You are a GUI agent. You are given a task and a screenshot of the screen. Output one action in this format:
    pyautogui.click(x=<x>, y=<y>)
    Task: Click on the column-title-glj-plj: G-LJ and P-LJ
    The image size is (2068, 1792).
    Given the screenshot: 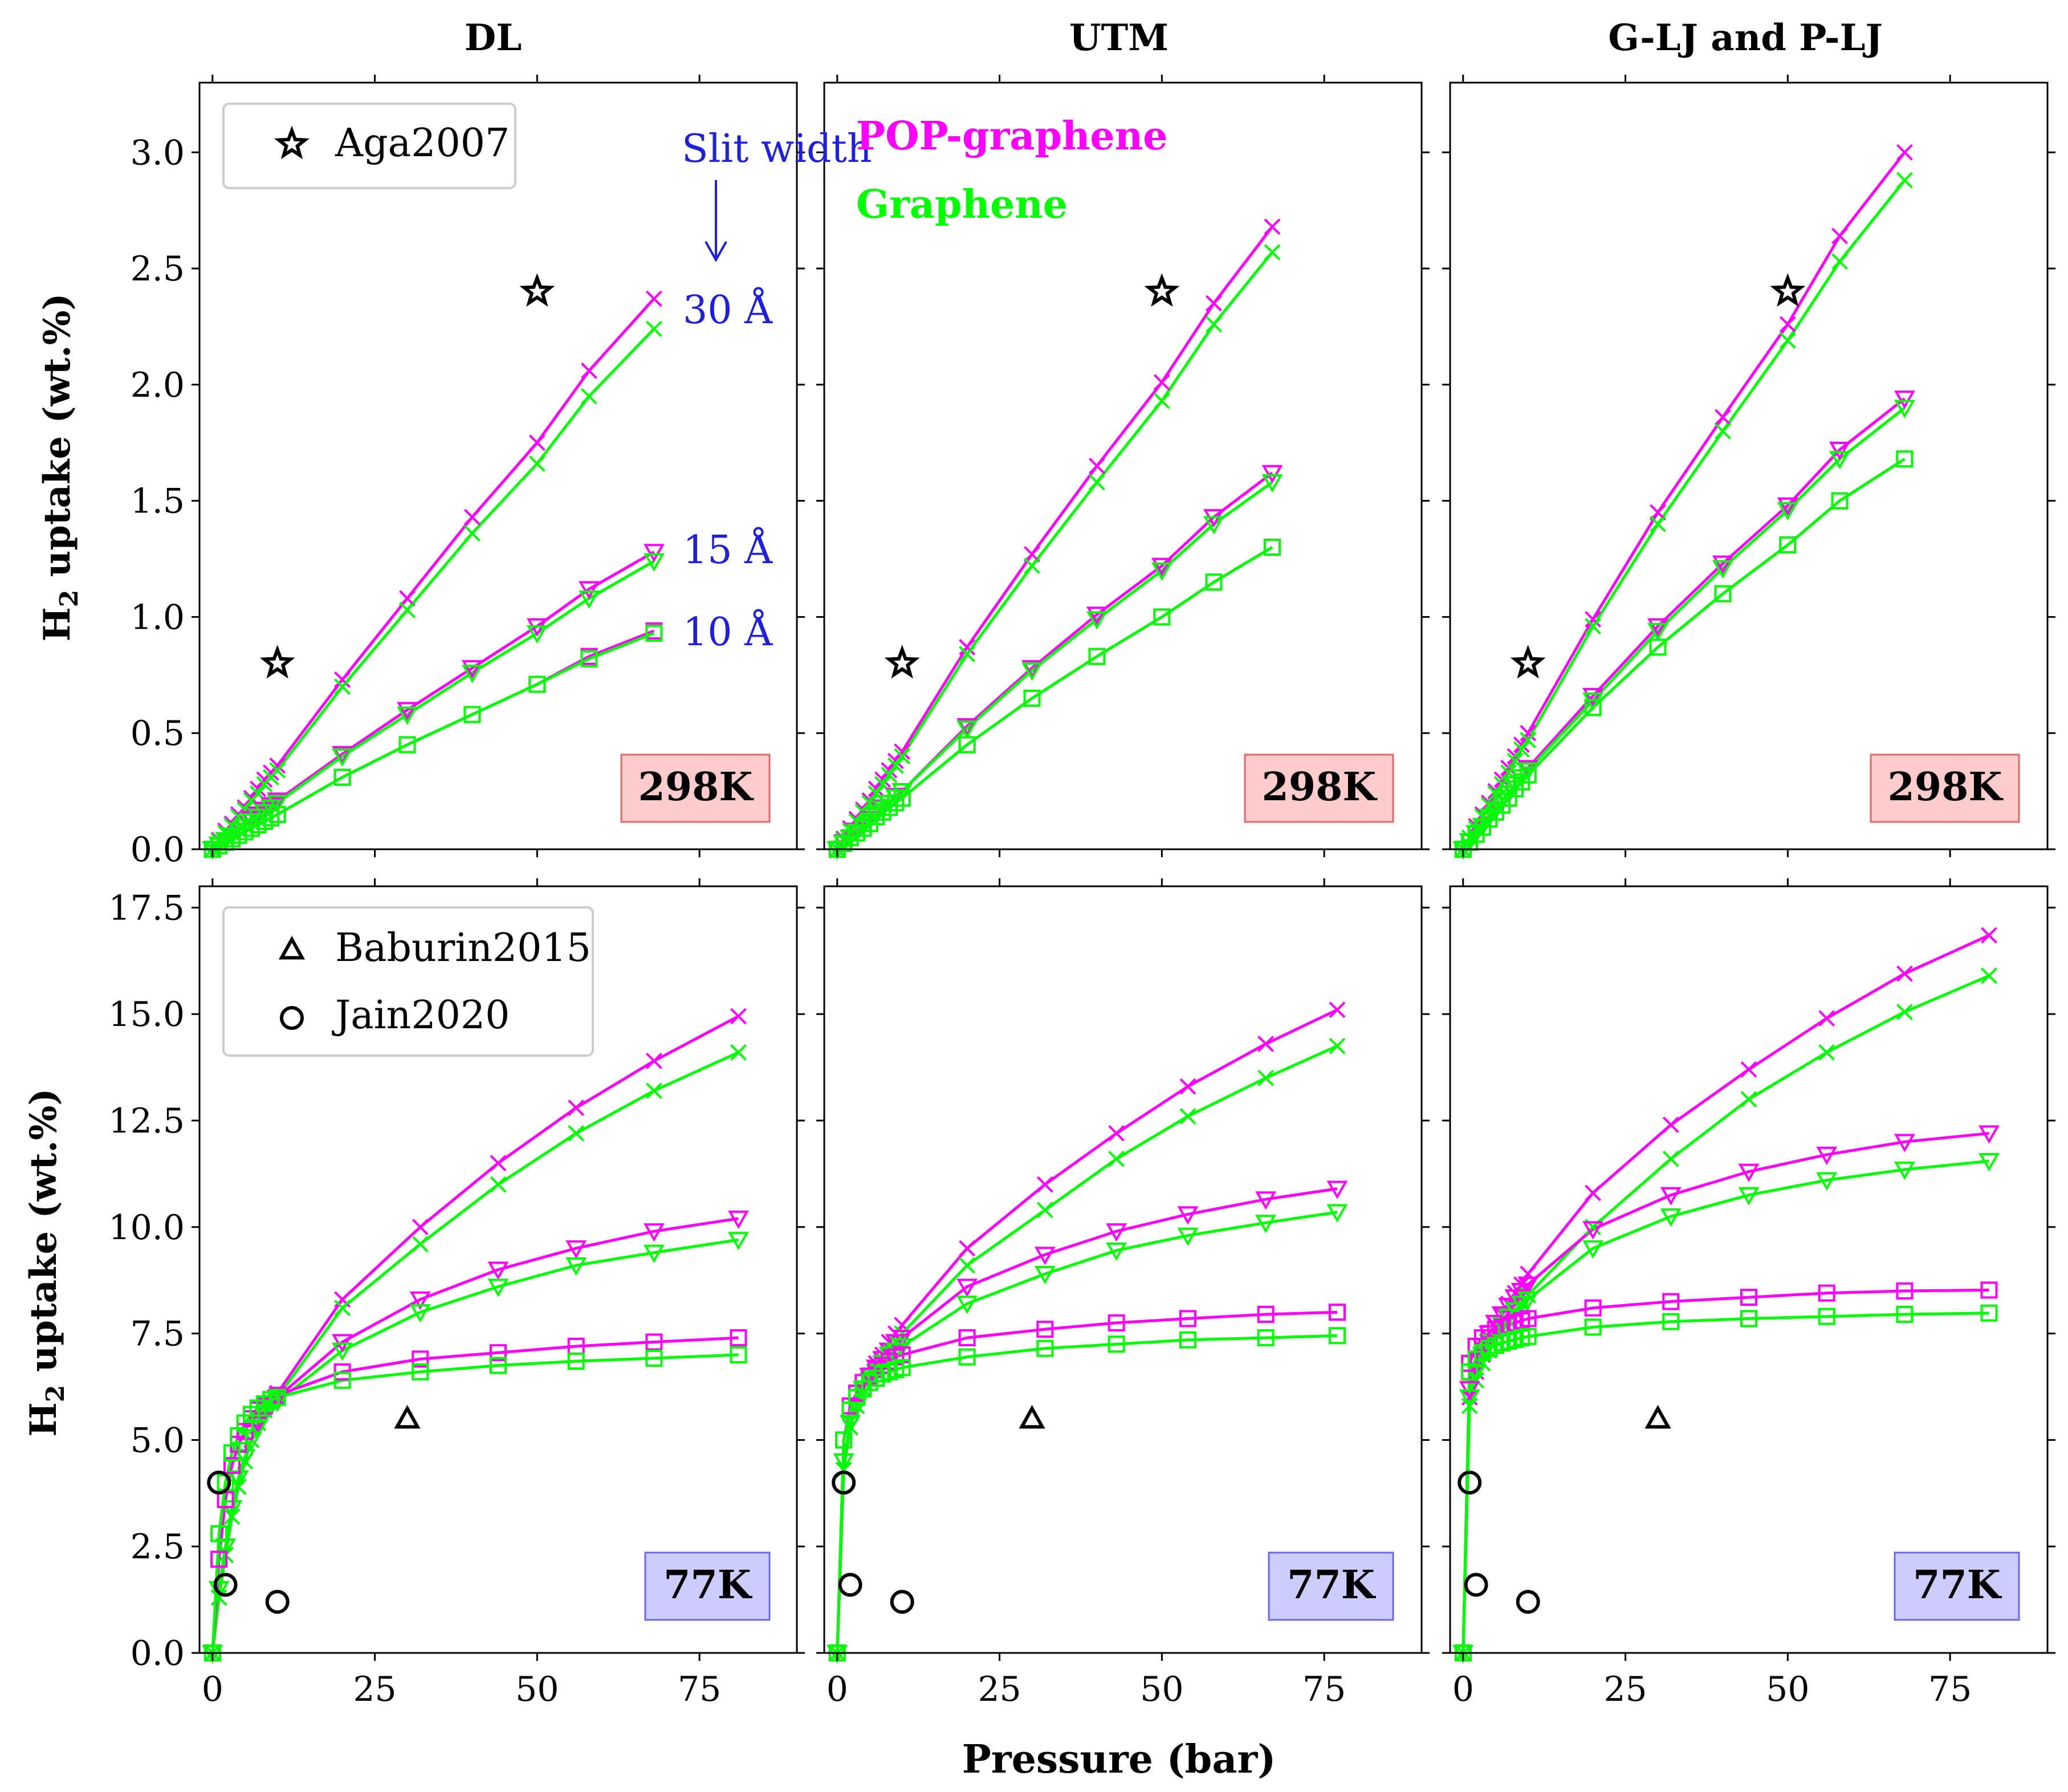 What is the action you would take?
    pyautogui.click(x=1745, y=38)
    